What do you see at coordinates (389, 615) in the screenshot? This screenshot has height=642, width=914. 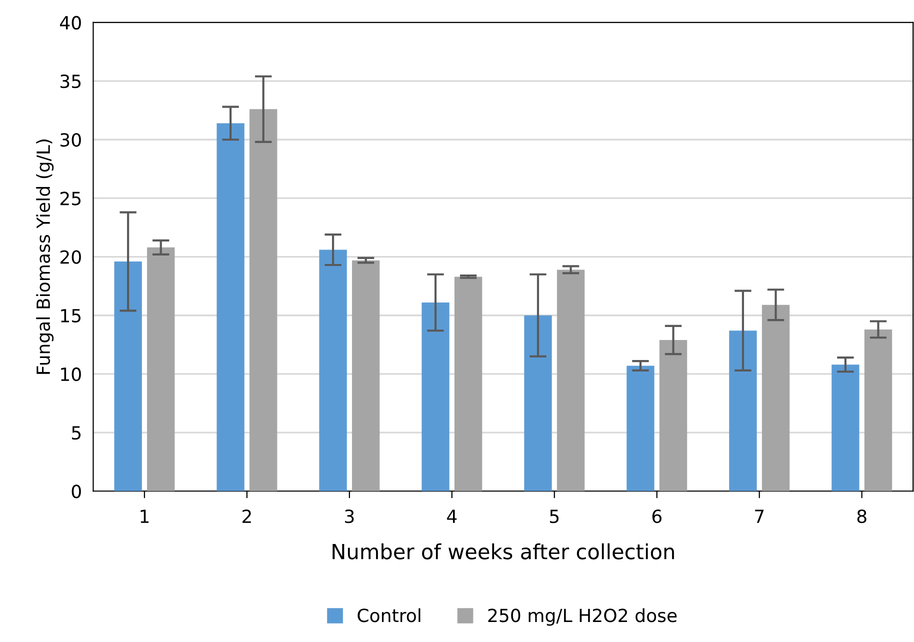 I see `legend-label: Control` at bounding box center [389, 615].